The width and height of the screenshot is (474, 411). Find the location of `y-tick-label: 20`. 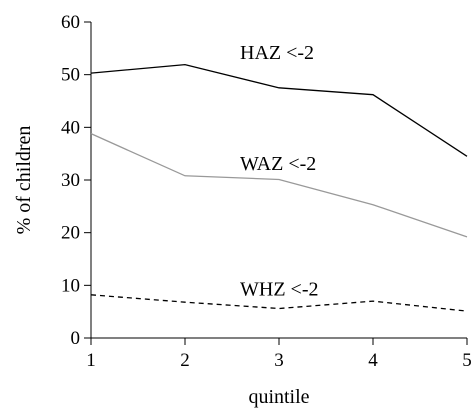

y-tick-label: 20 is located at coordinates (70, 233).